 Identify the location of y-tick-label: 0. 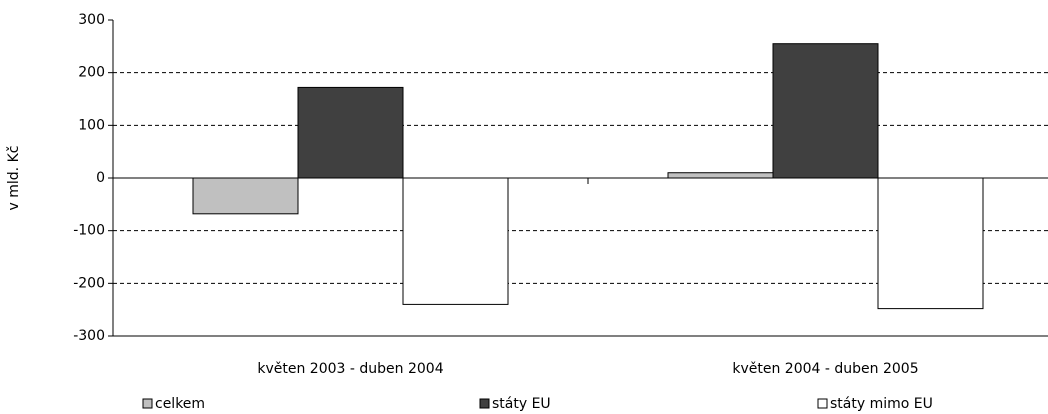
(100, 178).